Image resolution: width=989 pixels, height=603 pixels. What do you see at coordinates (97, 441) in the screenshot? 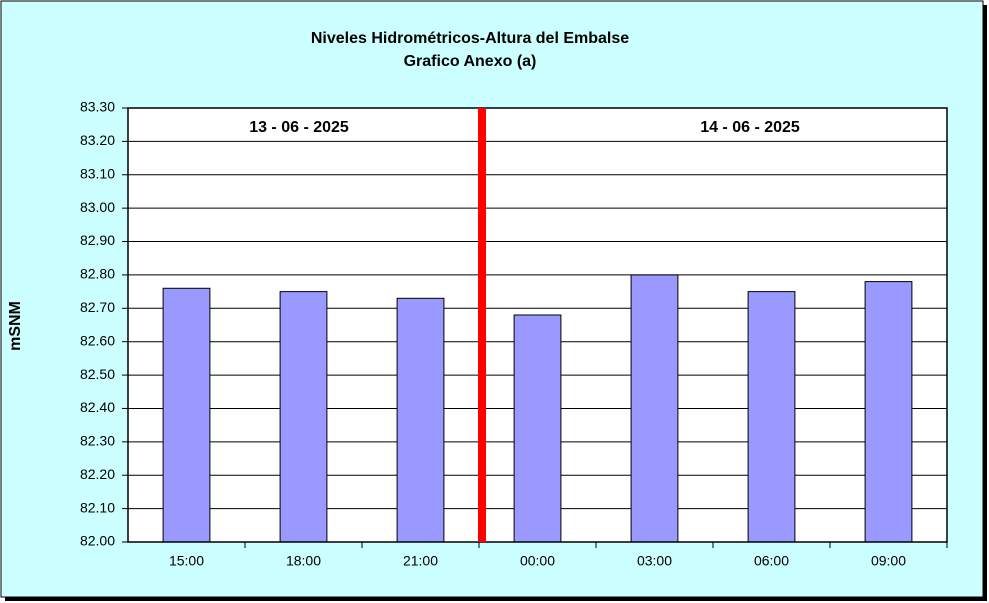
I see `y-tick-label: 82.30` at bounding box center [97, 441].